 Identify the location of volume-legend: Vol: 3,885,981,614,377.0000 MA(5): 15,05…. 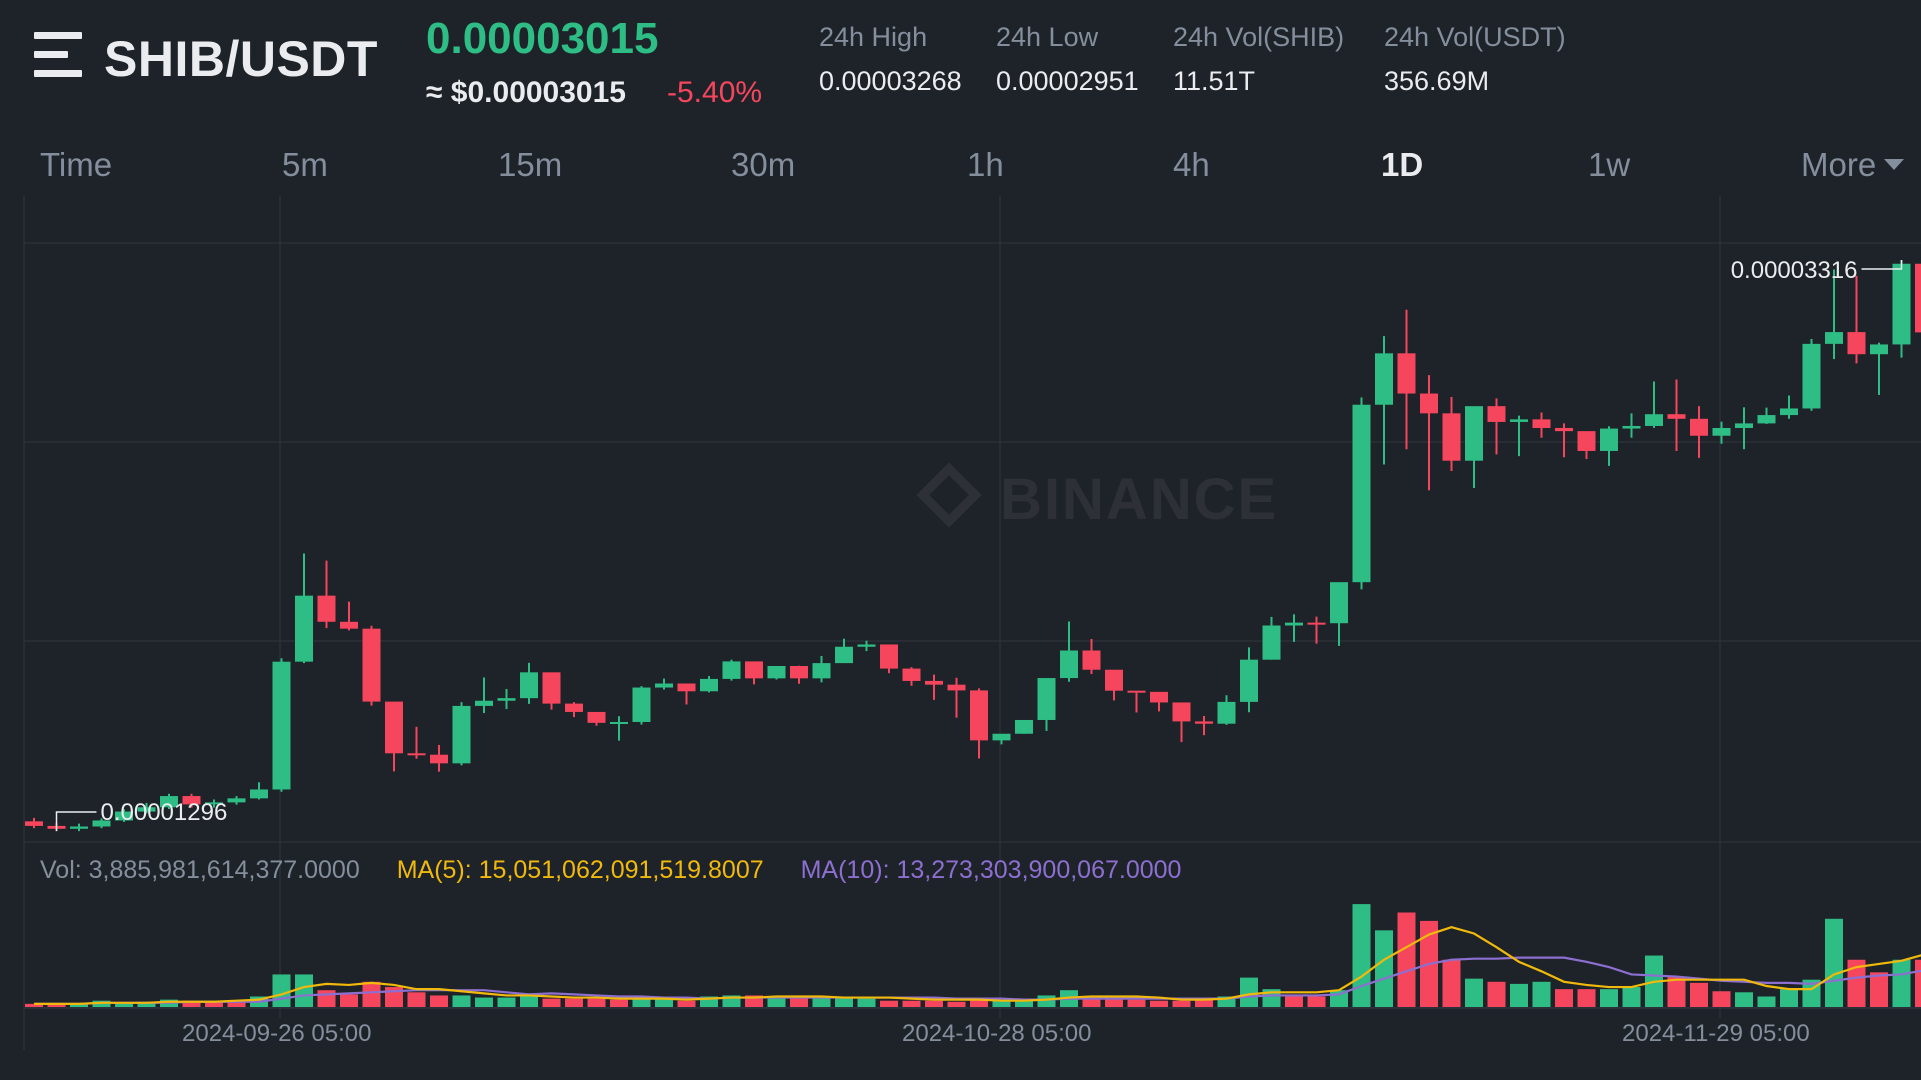
(625, 870).